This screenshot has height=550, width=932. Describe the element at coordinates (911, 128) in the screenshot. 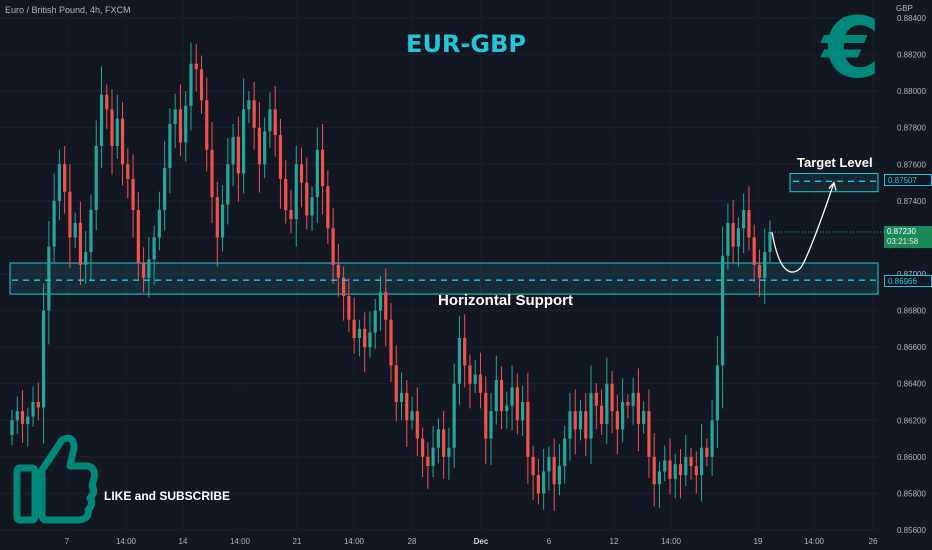

I see `y-tick-label: 0.87800` at that location.